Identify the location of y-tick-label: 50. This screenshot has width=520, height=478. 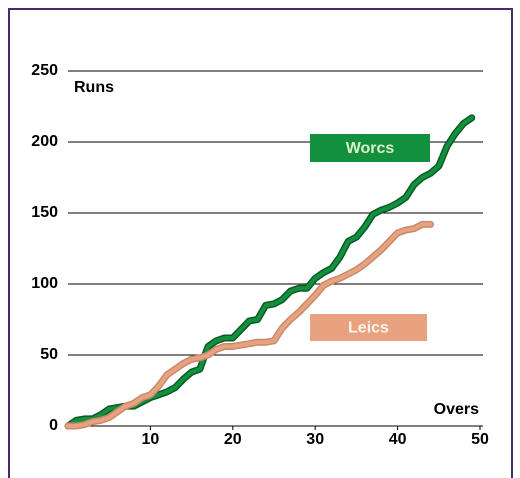
(49, 354).